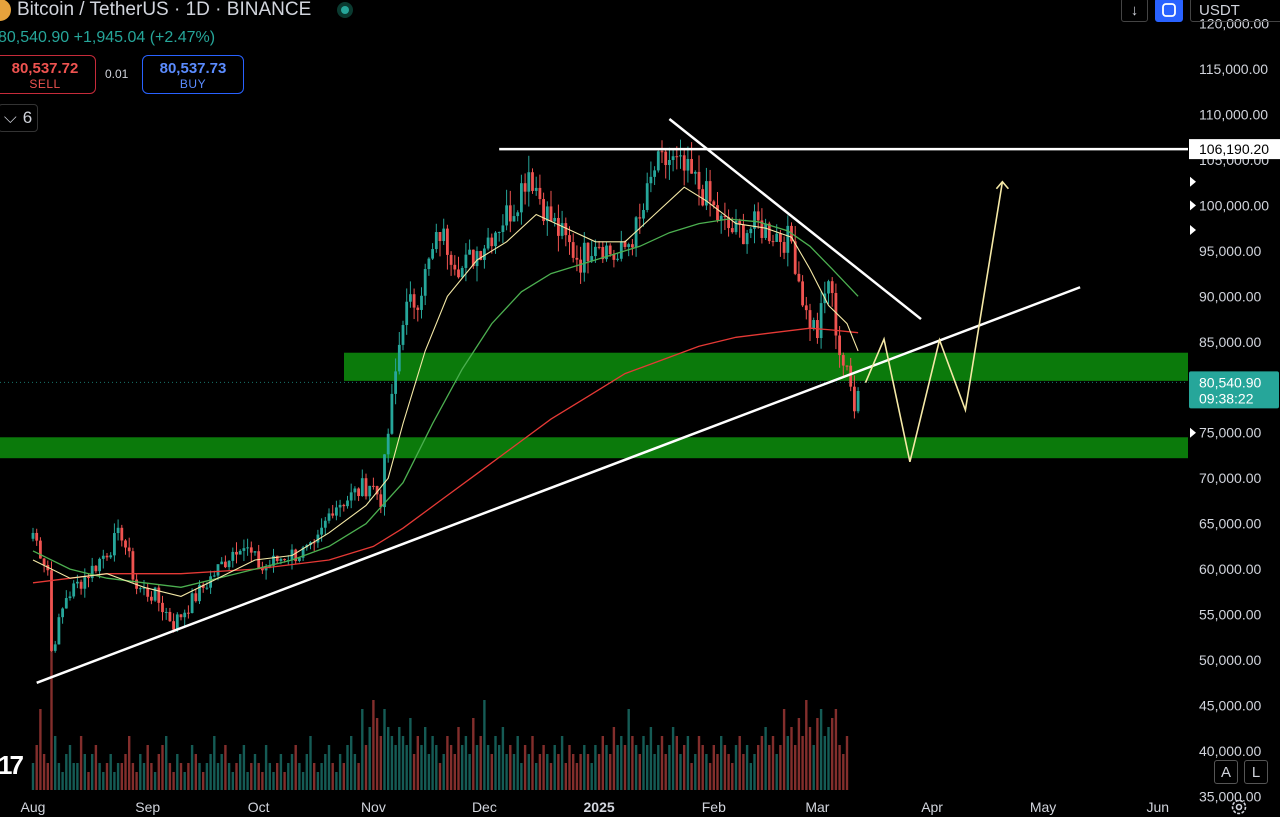 The height and width of the screenshot is (817, 1280). I want to click on last-price: 80,540.90, so click(35, 37).